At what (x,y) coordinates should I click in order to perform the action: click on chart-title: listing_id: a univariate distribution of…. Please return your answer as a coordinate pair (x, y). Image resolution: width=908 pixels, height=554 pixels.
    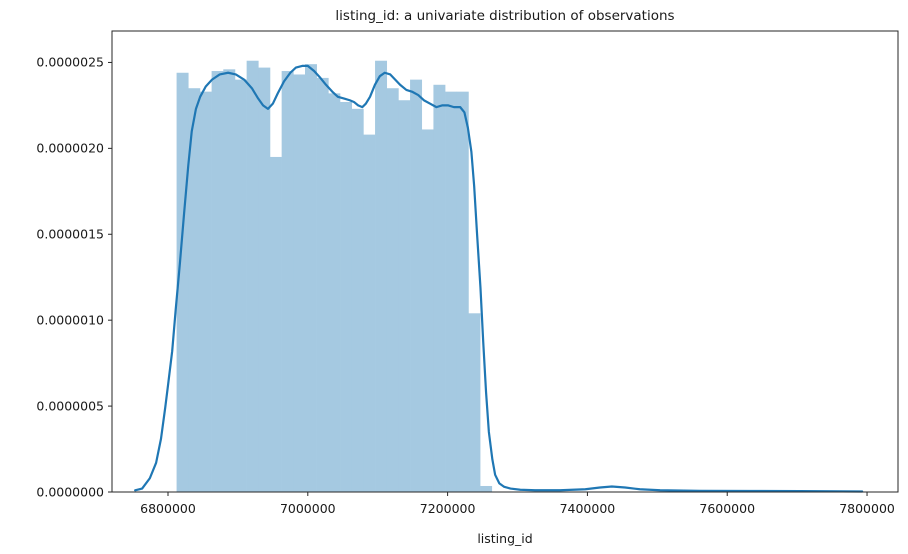
    Looking at the image, I should click on (504, 16).